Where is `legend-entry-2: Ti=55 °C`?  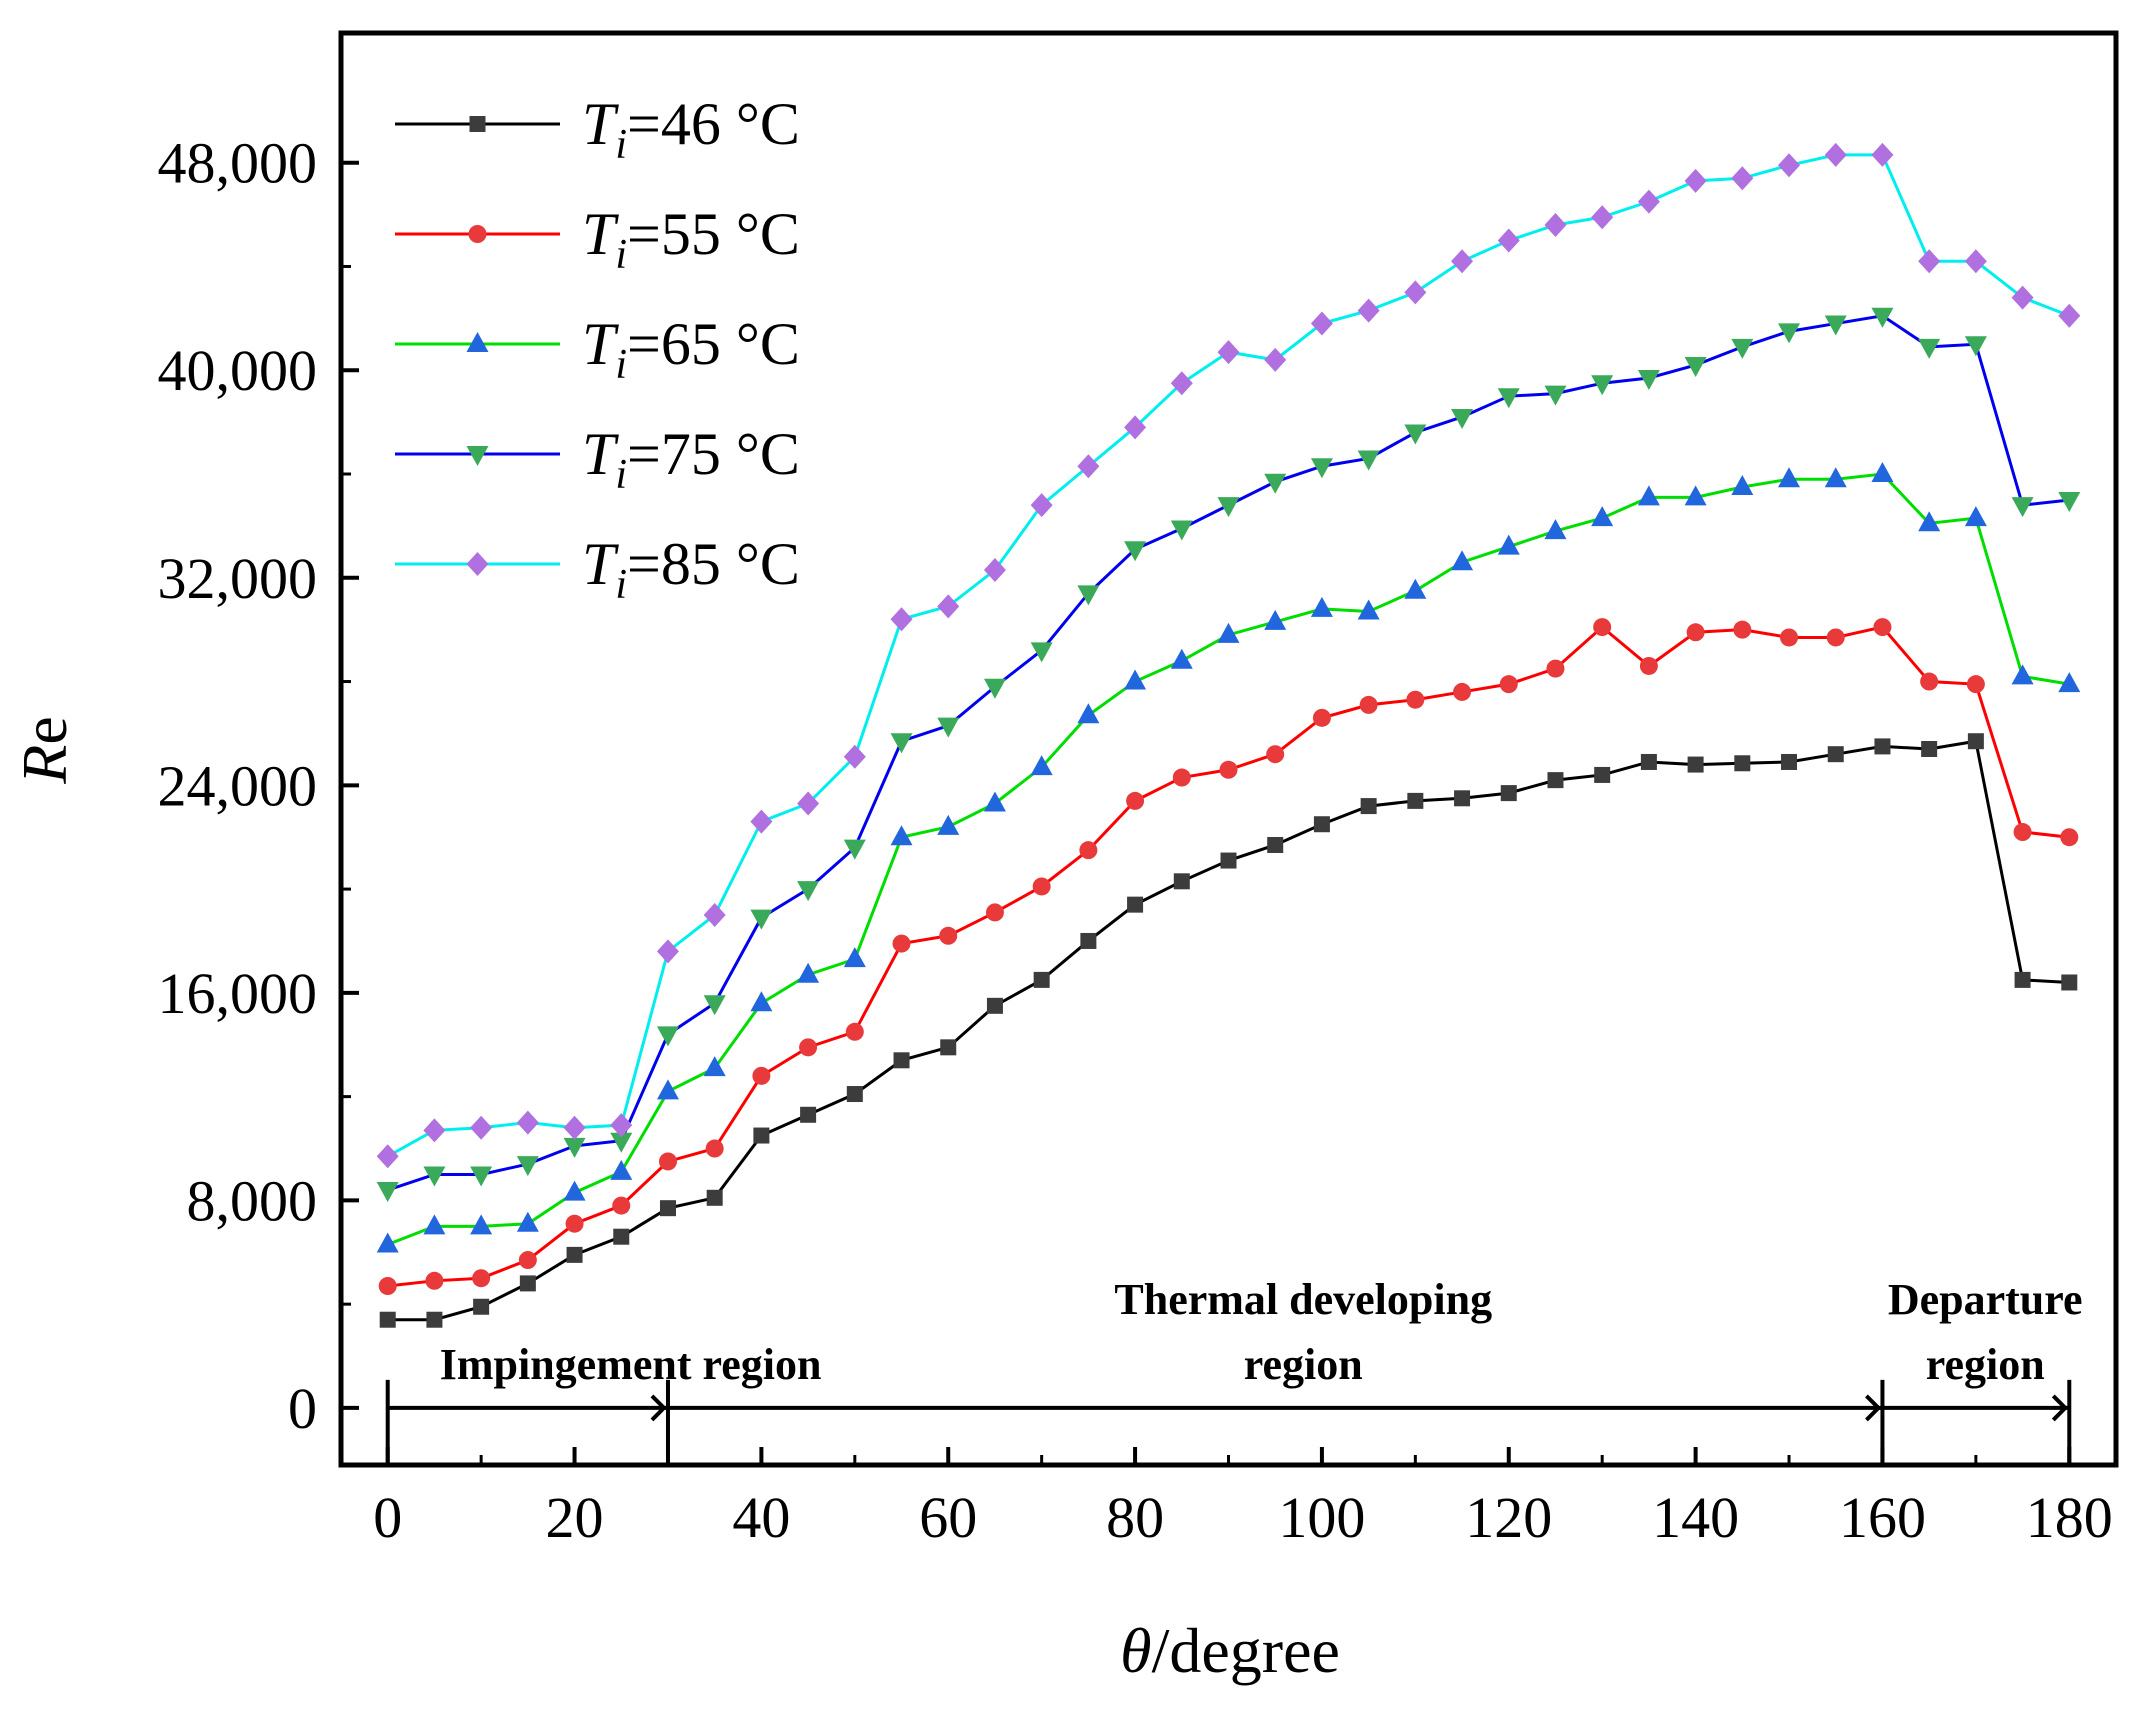 legend-entry-2: Ti=55 °C is located at coordinates (597, 239).